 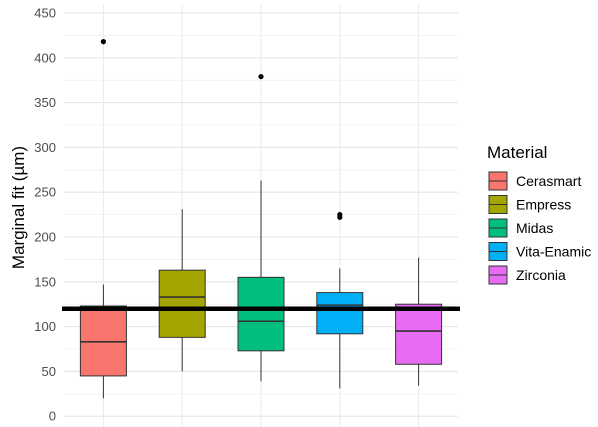 I want to click on legend-item-midas: Midas, so click(x=520, y=228).